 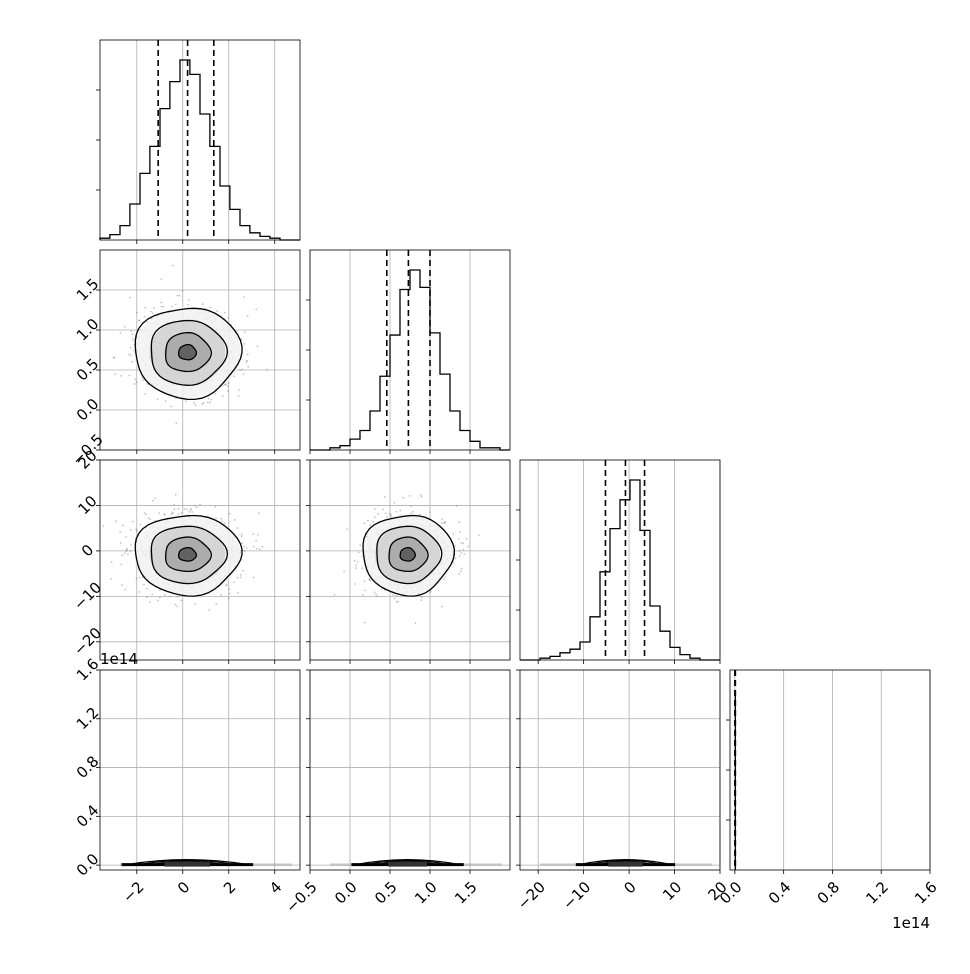 I want to click on x-tick-label: 0.8, so click(x=829, y=893).